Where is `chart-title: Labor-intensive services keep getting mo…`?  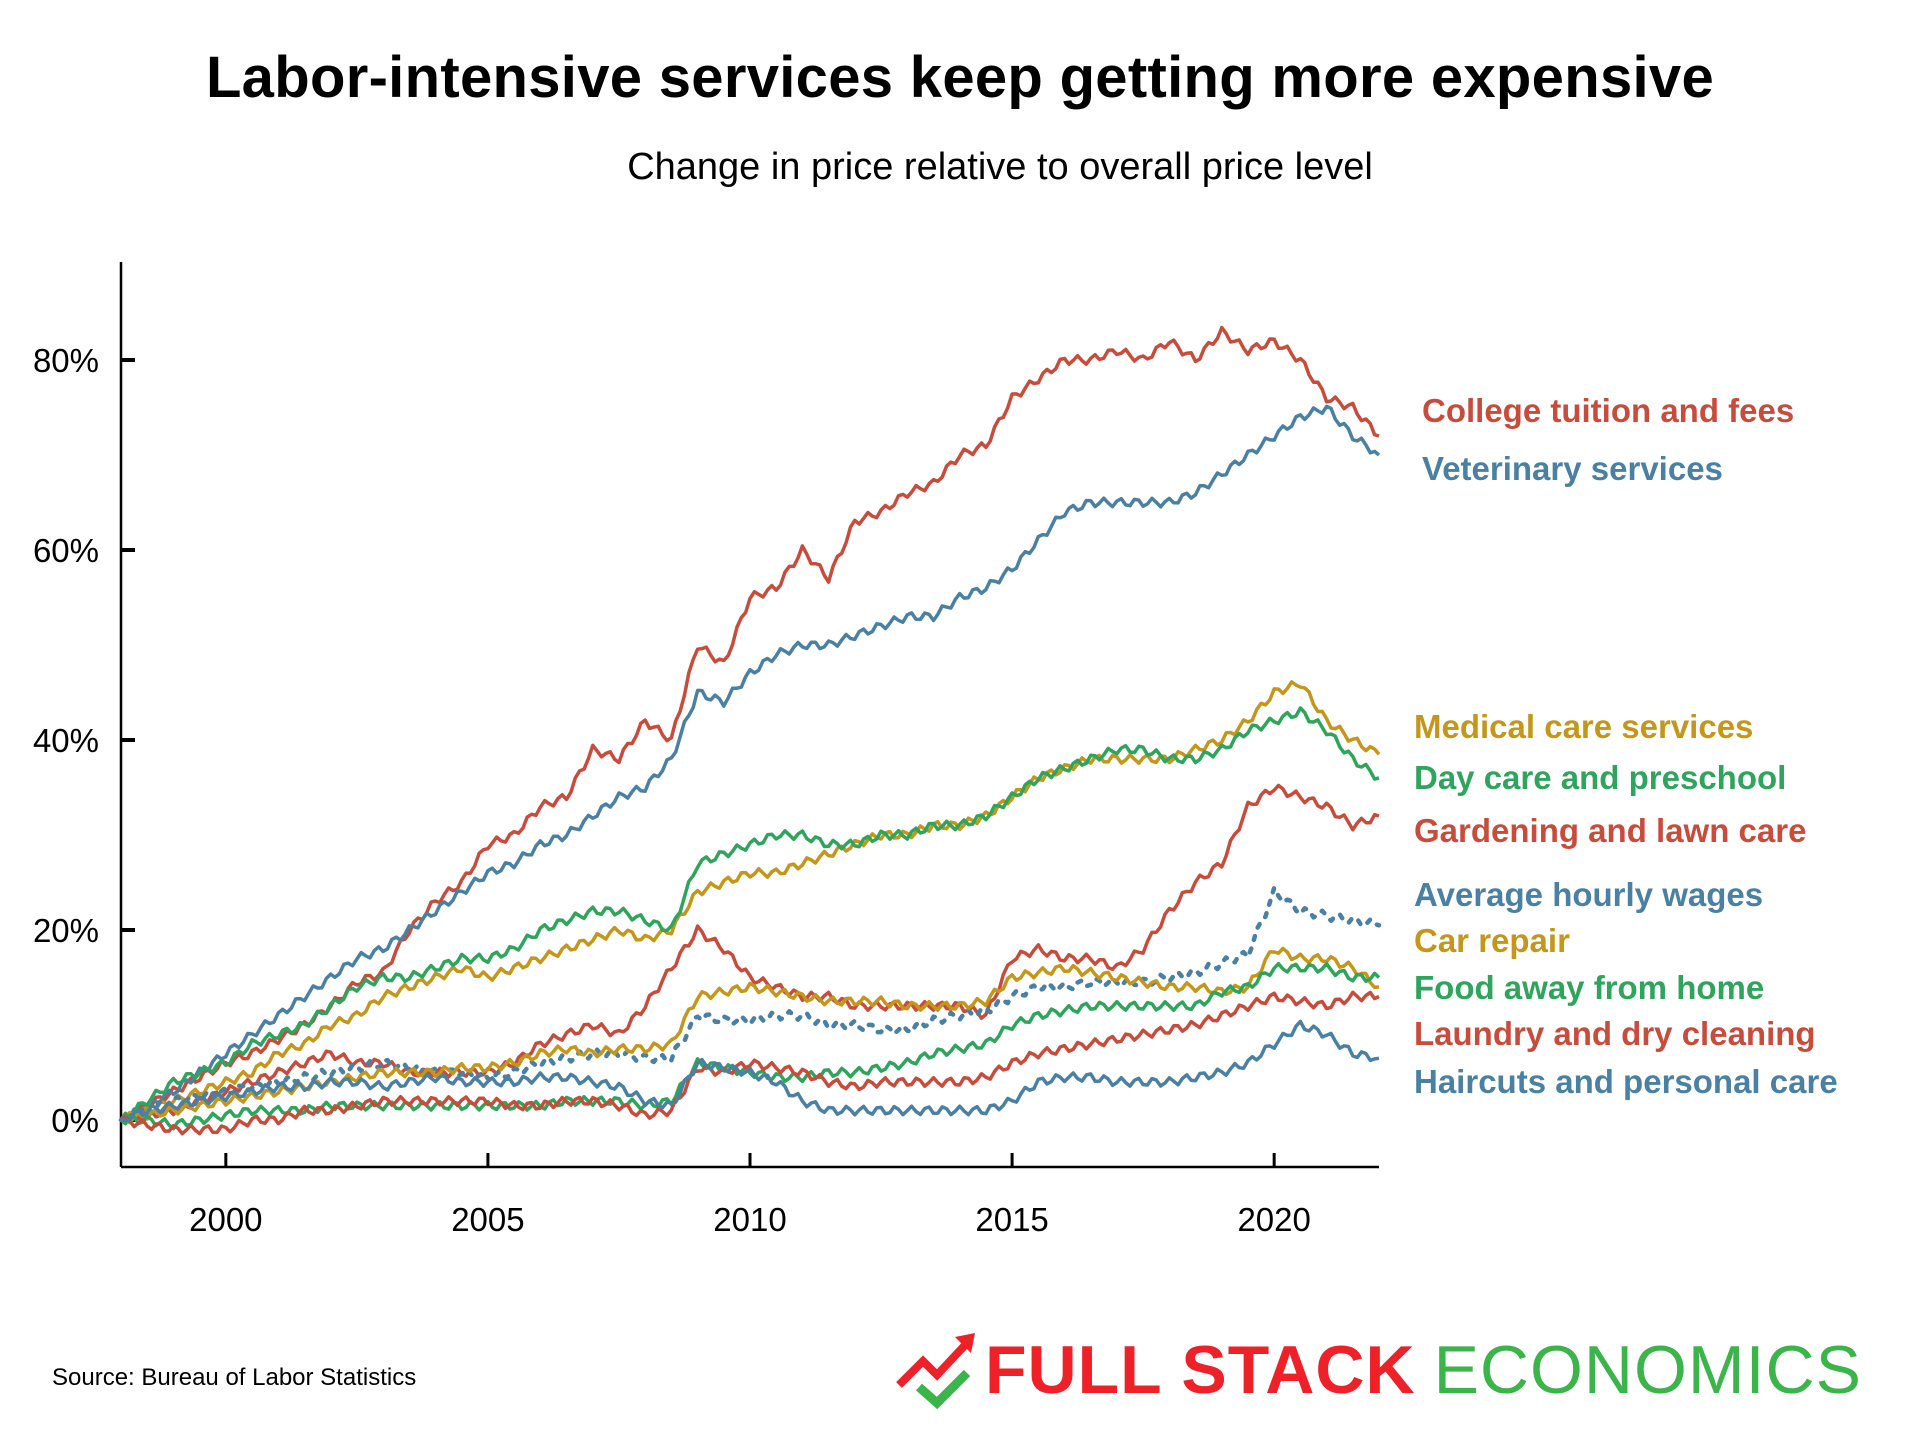 chart-title: Labor-intensive services keep getting mo… is located at coordinates (960, 77).